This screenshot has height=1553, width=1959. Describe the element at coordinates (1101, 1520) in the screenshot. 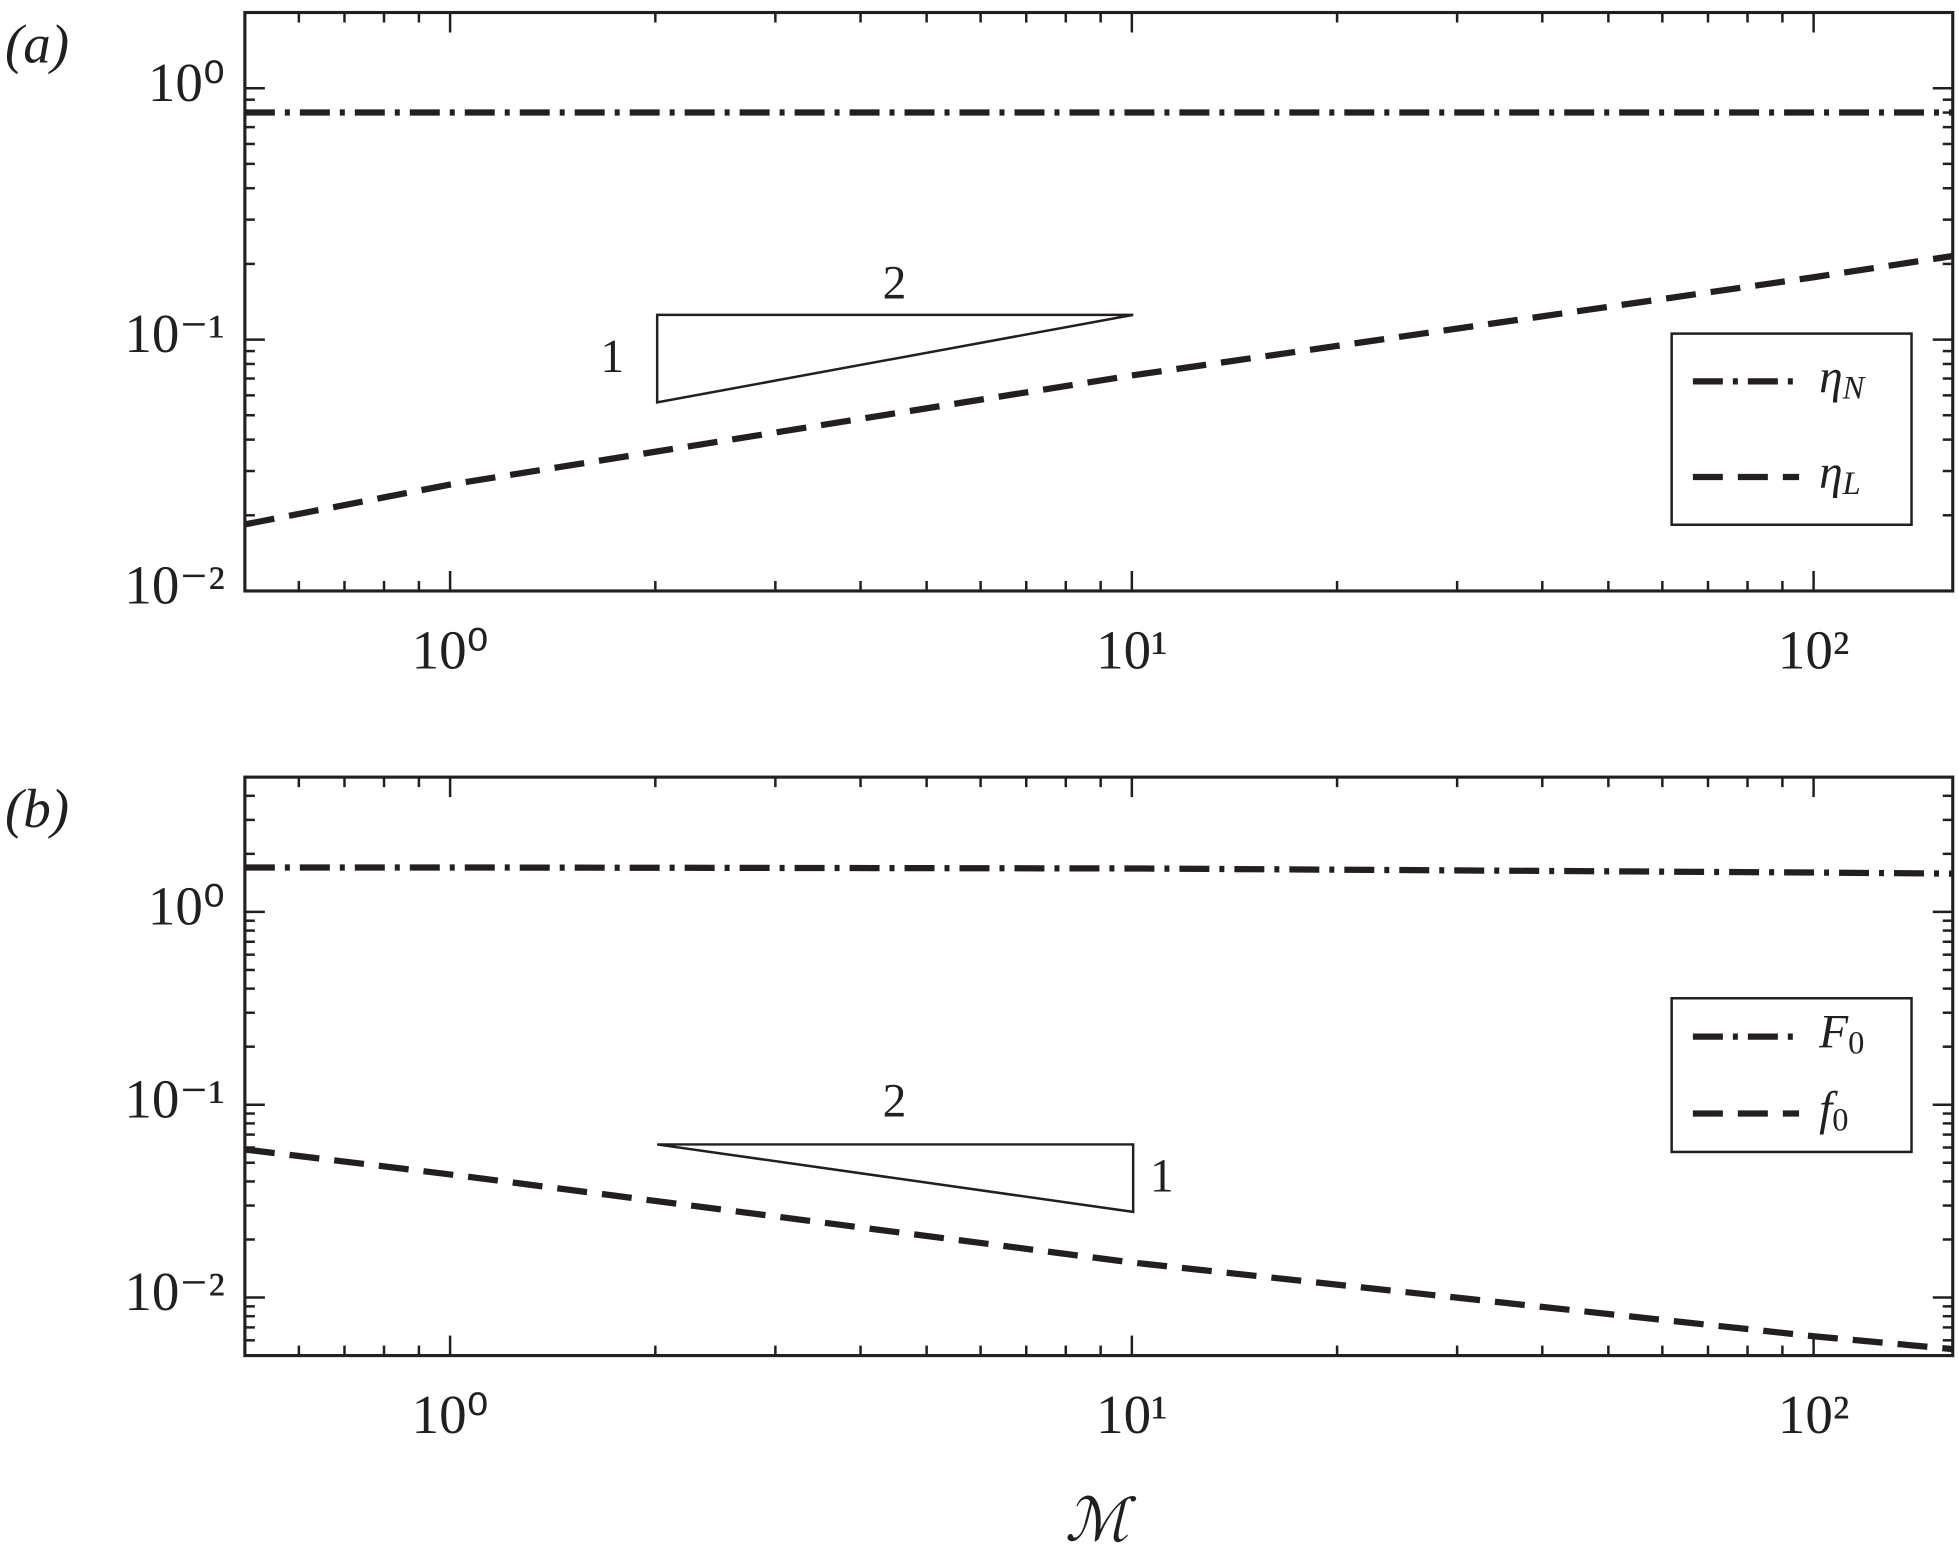

I see `x-axis-label: ℳ` at that location.